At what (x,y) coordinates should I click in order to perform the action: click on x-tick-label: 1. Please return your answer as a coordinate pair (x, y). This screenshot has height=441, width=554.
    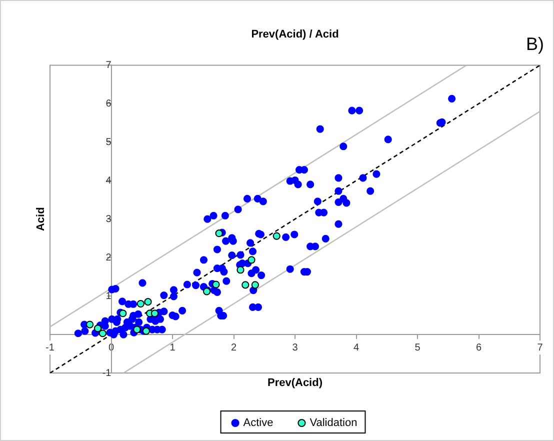
    Looking at the image, I should click on (173, 348).